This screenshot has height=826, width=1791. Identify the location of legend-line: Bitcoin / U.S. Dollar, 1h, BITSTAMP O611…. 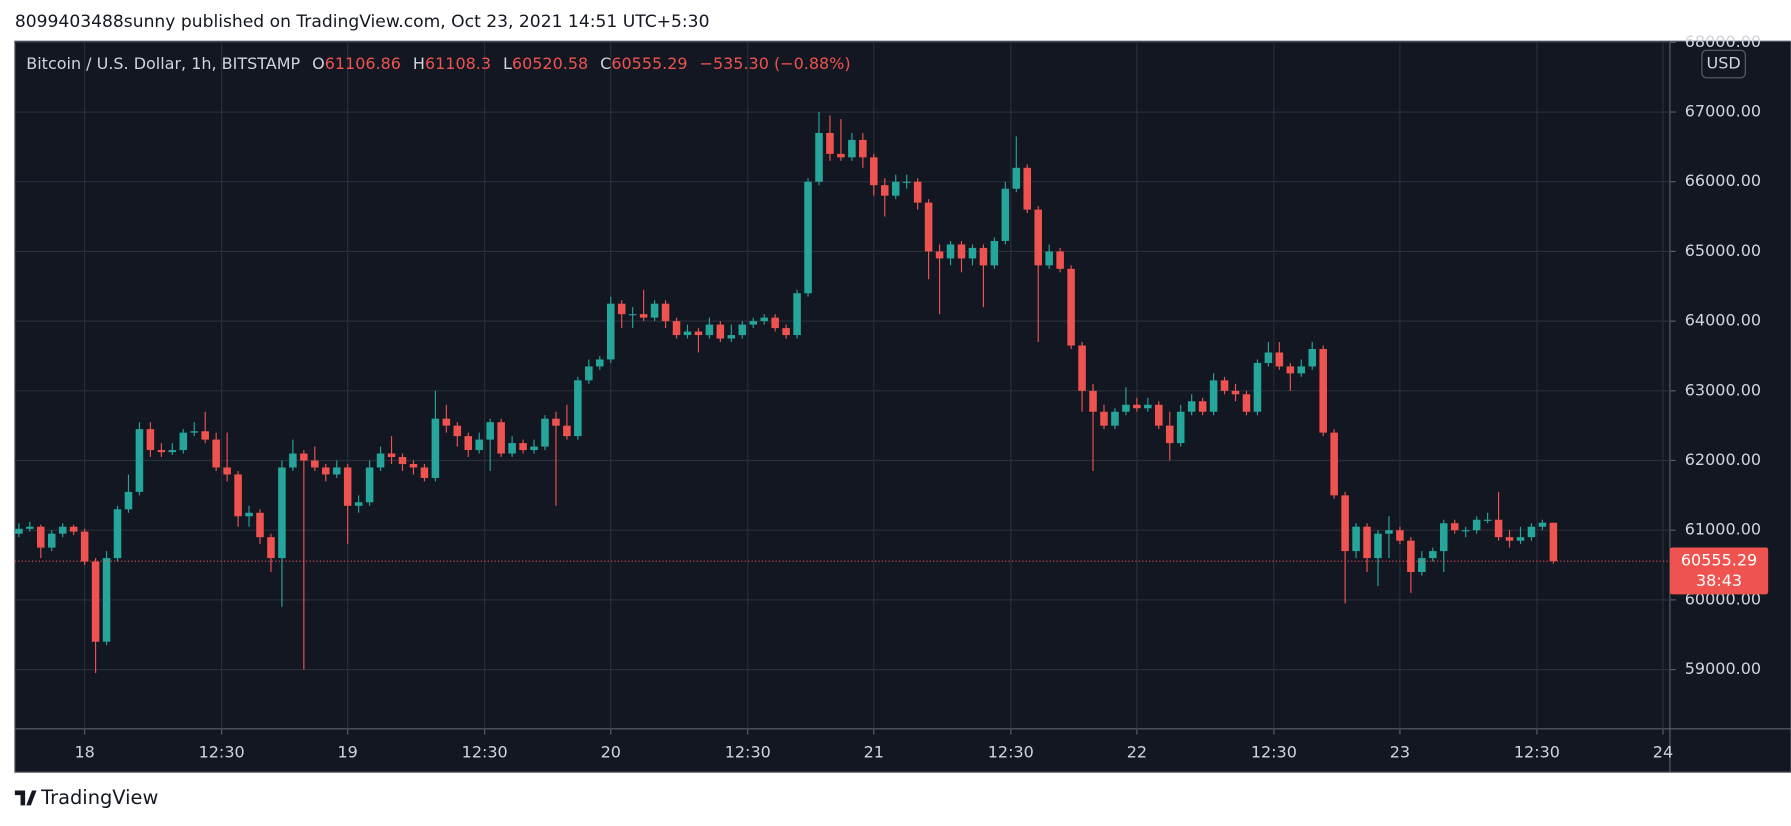
(438, 63).